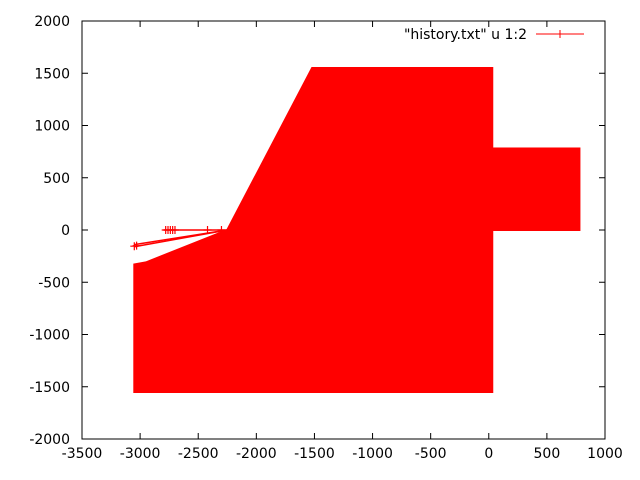  I want to click on y-tick-label: 1500, so click(52, 74).